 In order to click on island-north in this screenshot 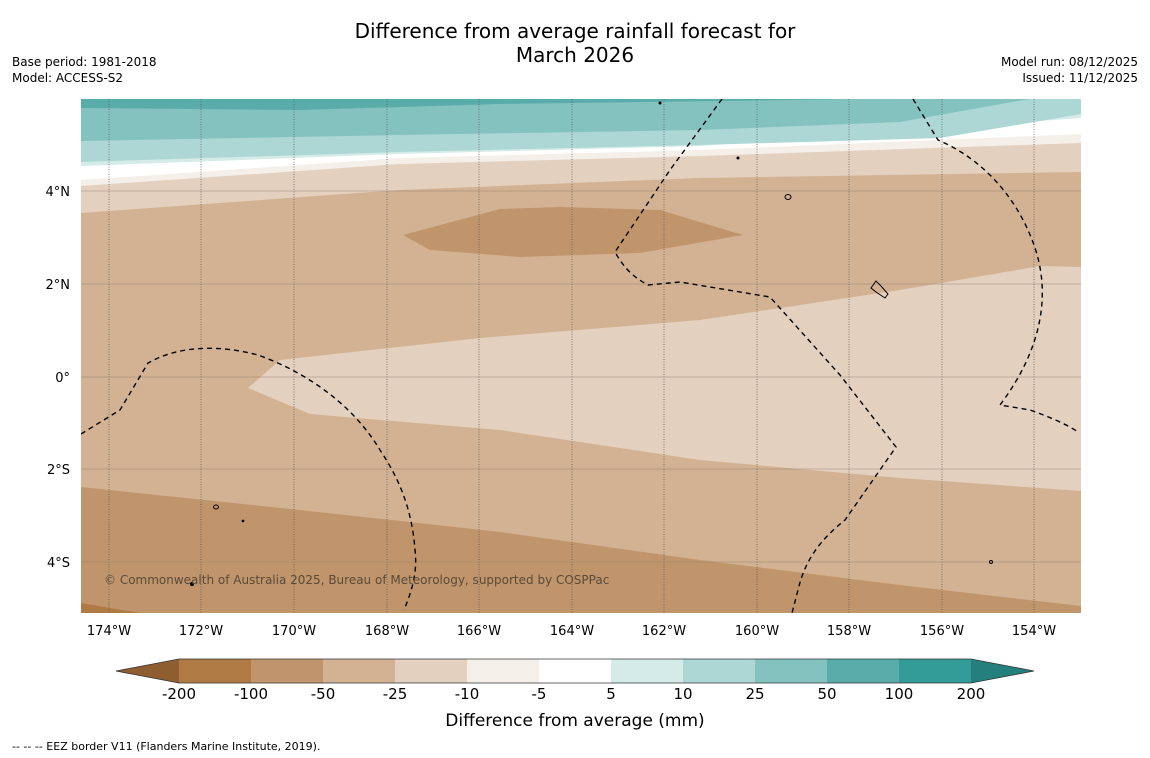, I will do `click(788, 197)`.